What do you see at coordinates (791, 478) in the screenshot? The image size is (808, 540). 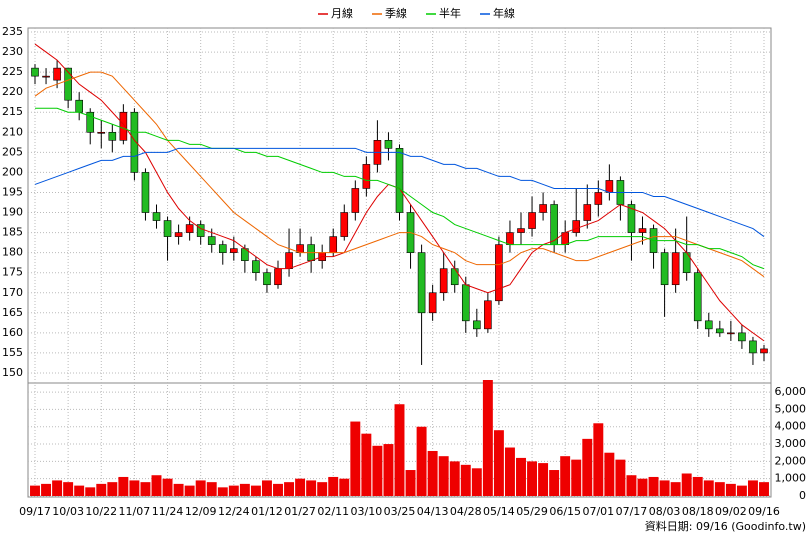 I see `volume-tick-label: 1,000` at bounding box center [791, 478].